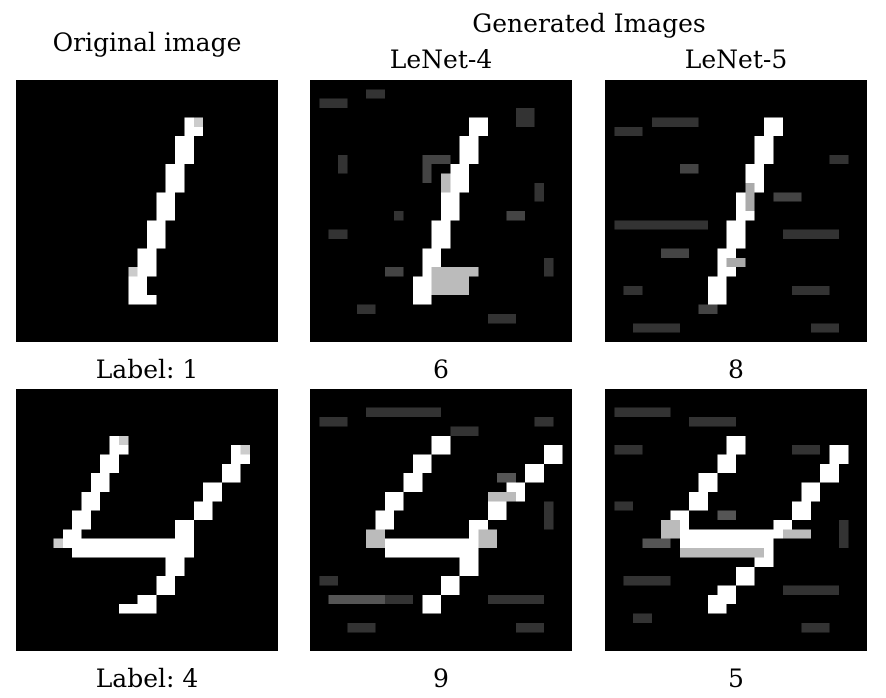 This screenshot has height=698, width=886. Describe the element at coordinates (736, 59) in the screenshot. I see `lenet5-header: LeNet-5` at that location.